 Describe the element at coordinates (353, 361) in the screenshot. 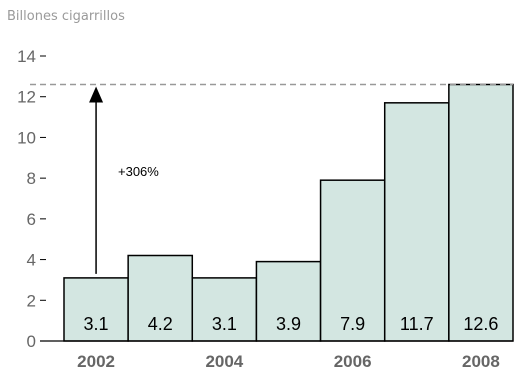

I see `x-tick-label-2006: 2006` at that location.